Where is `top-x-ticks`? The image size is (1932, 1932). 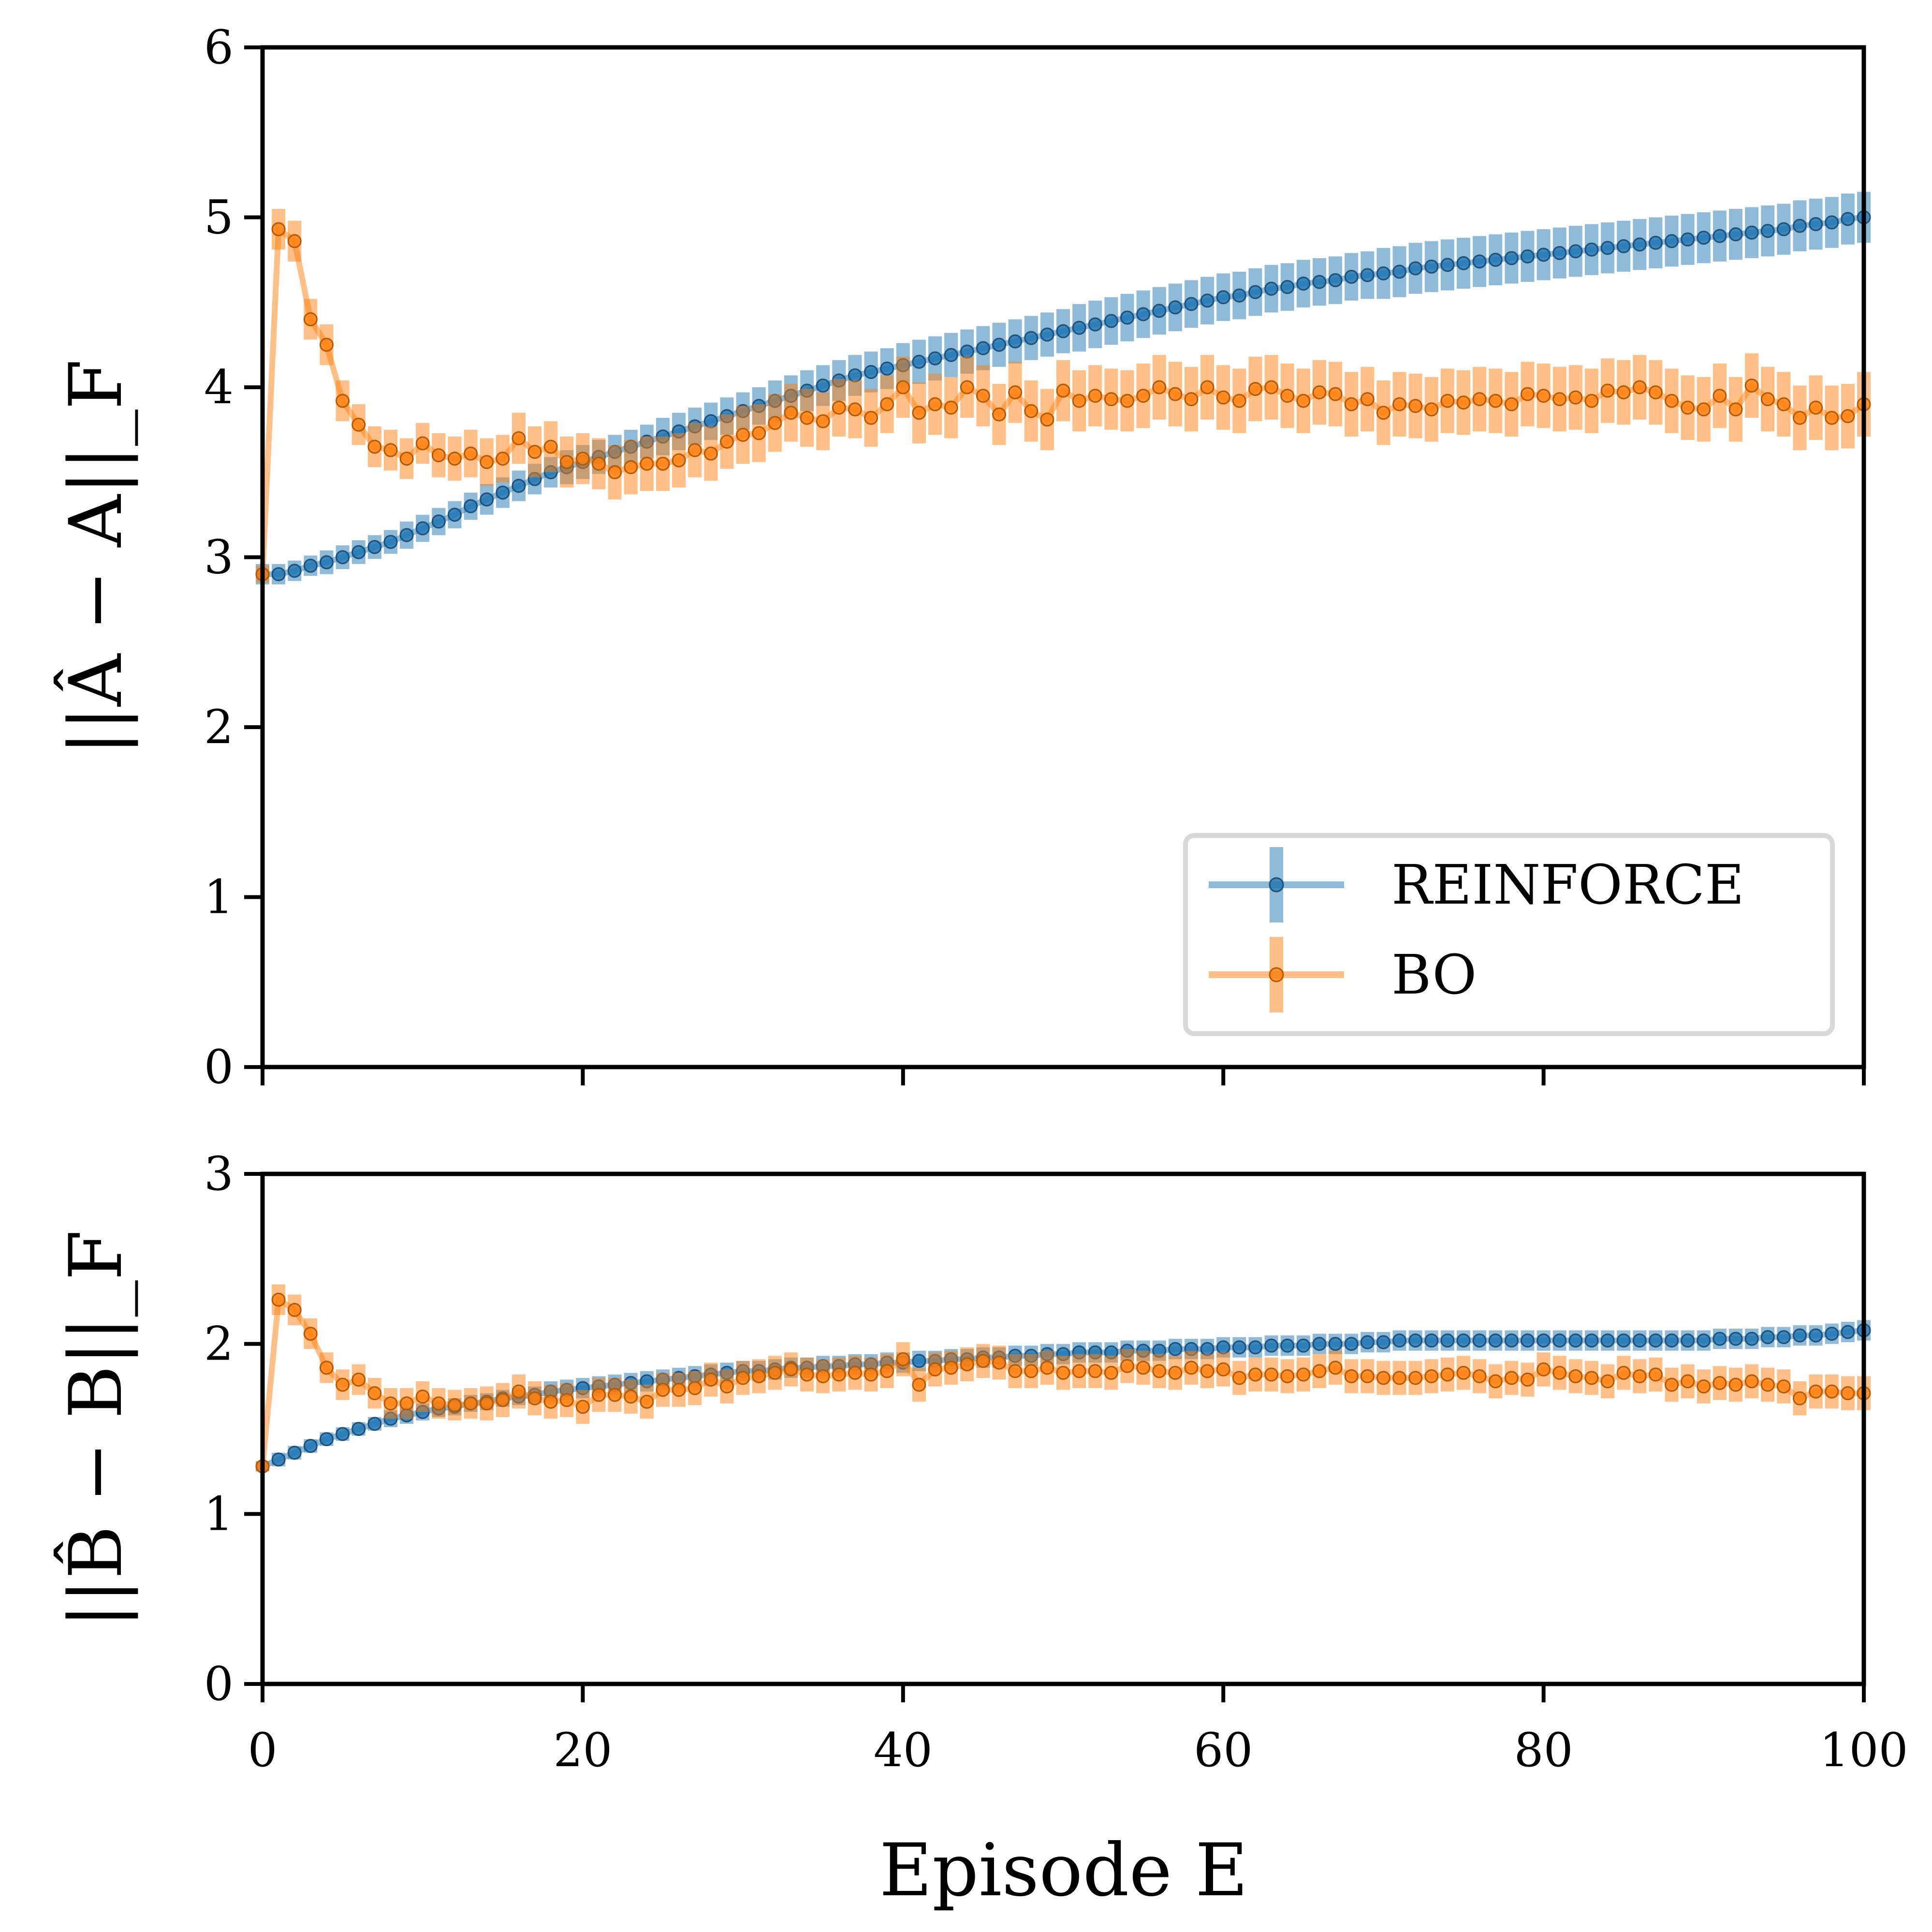
top-x-ticks is located at coordinates (1063, 1076).